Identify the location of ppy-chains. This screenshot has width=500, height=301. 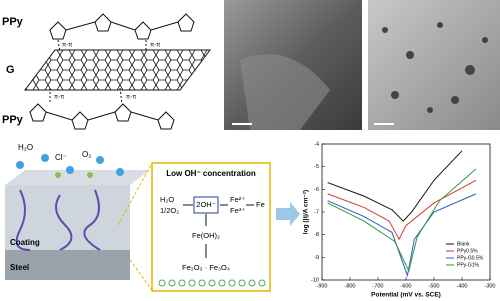
(58, 220).